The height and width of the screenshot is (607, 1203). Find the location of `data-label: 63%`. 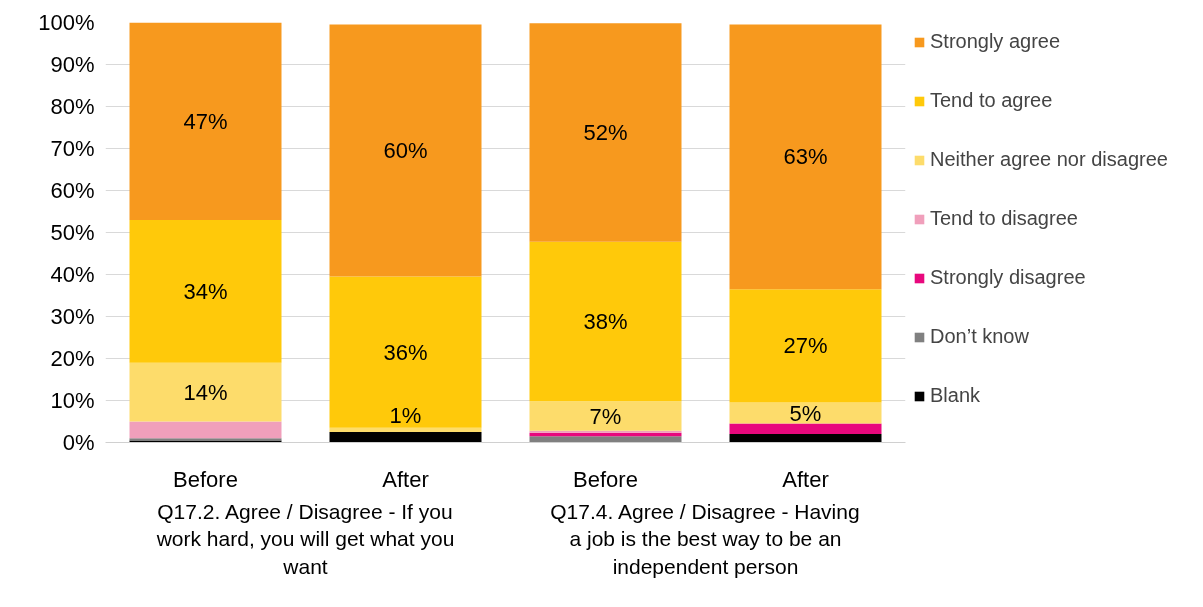

data-label: 63% is located at coordinates (805, 157).